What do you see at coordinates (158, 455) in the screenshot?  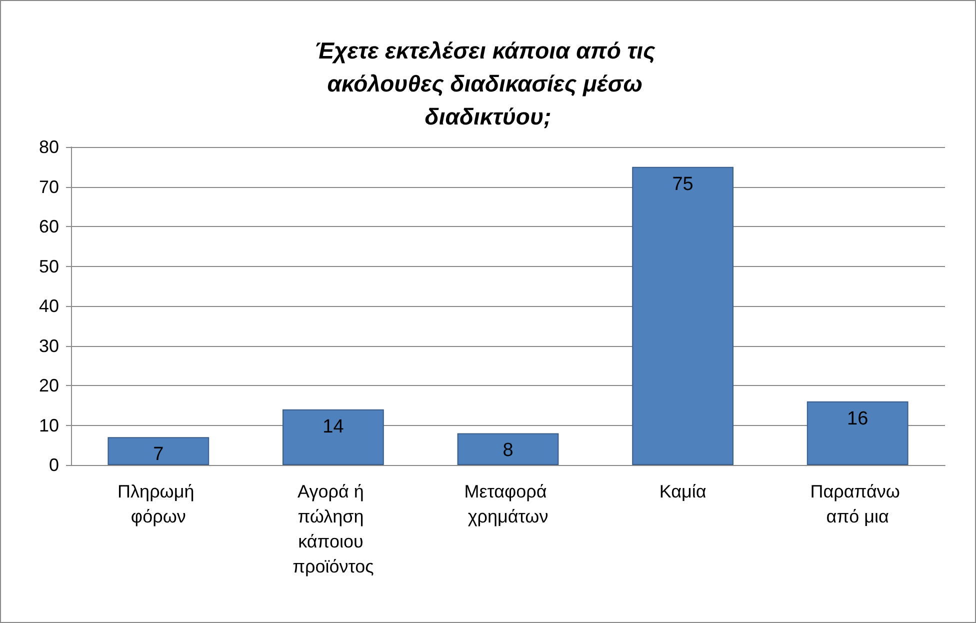 I see `data-label: 7` at bounding box center [158, 455].